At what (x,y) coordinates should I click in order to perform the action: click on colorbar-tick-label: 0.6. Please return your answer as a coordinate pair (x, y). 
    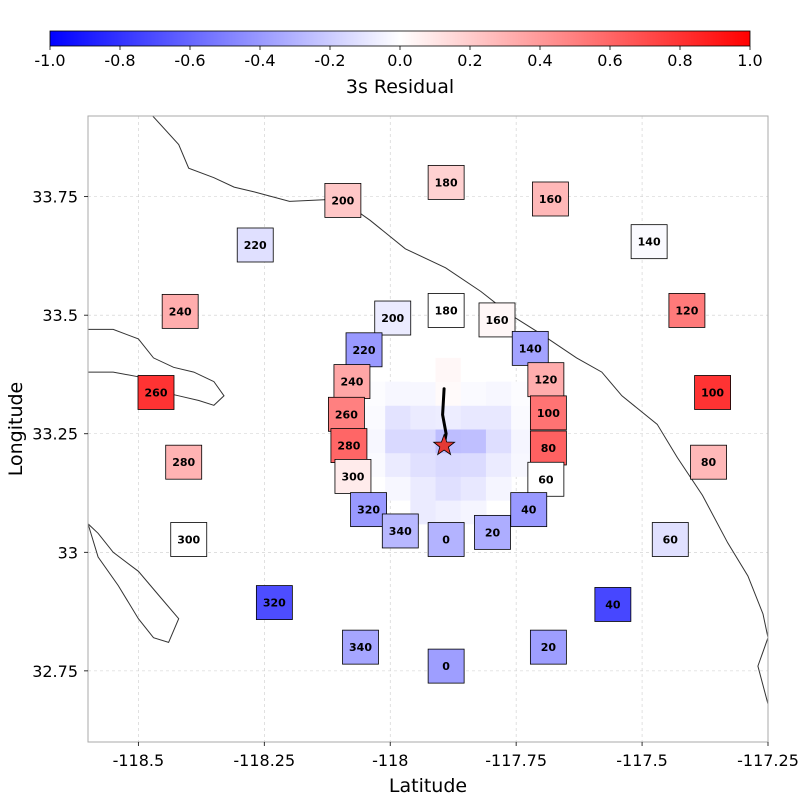
    Looking at the image, I should click on (609, 60).